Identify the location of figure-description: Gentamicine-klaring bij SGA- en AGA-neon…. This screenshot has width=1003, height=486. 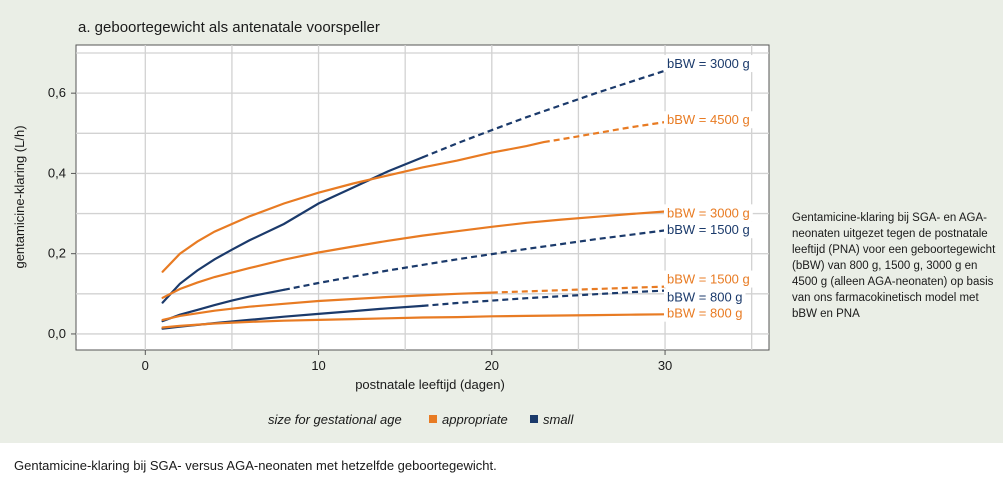
(894, 266).